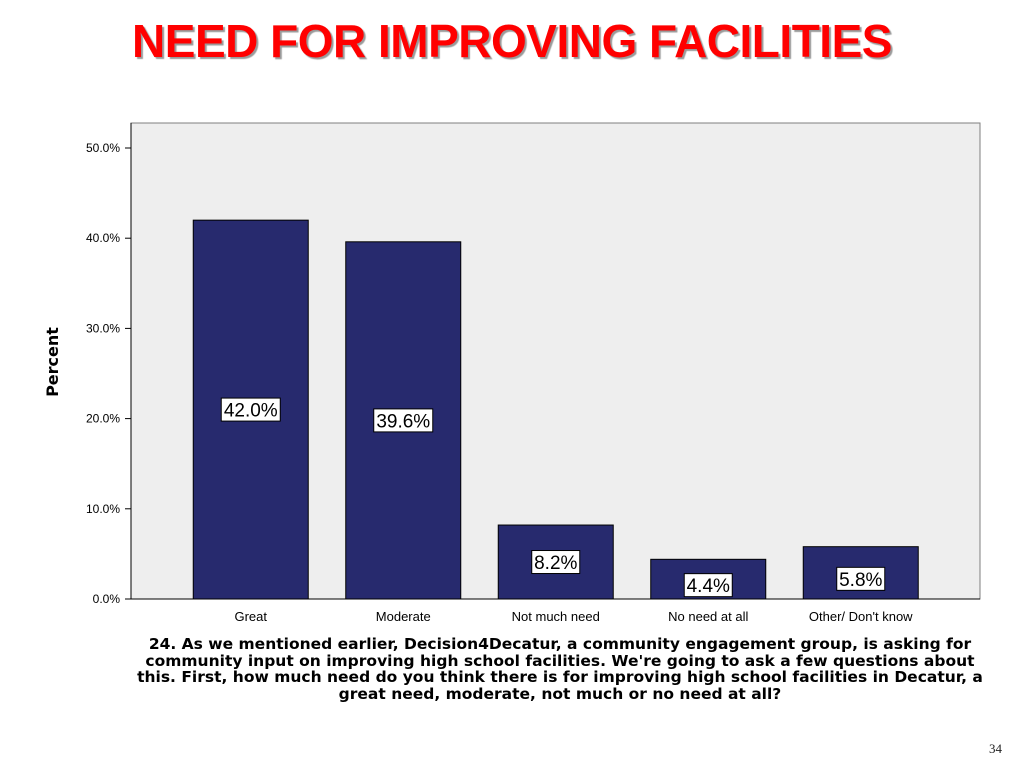 The image size is (1024, 768). Describe the element at coordinates (107, 599) in the screenshot. I see `y-tick-label: 0.0%` at that location.